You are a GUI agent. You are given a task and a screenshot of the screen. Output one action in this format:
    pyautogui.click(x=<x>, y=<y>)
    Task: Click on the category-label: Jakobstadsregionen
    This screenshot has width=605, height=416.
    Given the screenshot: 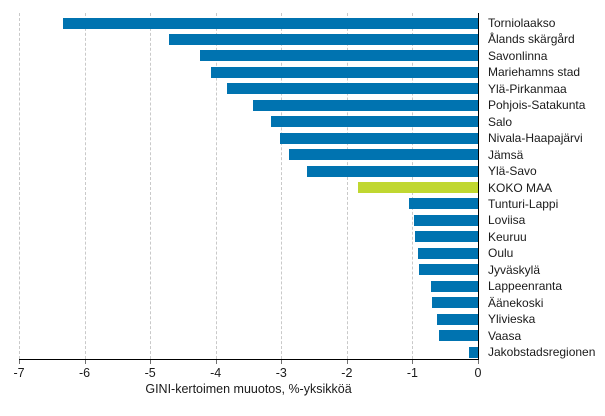 What is the action you would take?
    pyautogui.click(x=542, y=352)
    